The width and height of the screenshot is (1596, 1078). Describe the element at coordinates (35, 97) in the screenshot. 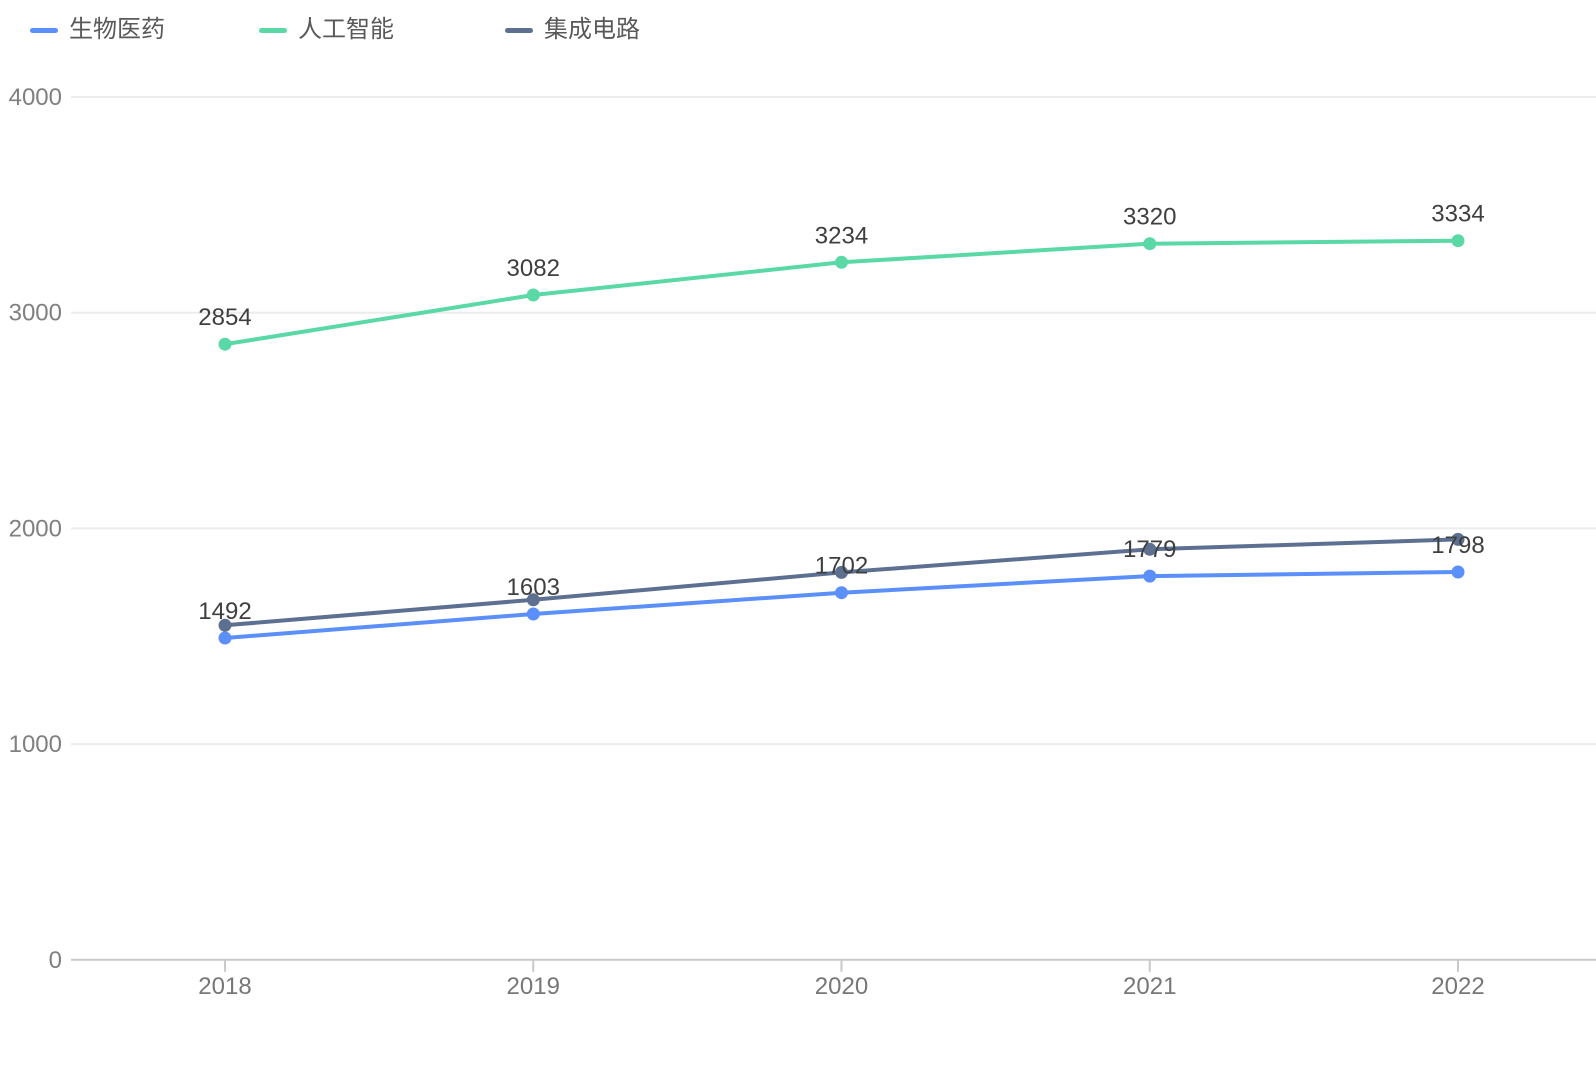

I see `y-axis-tick-label: 4000` at that location.